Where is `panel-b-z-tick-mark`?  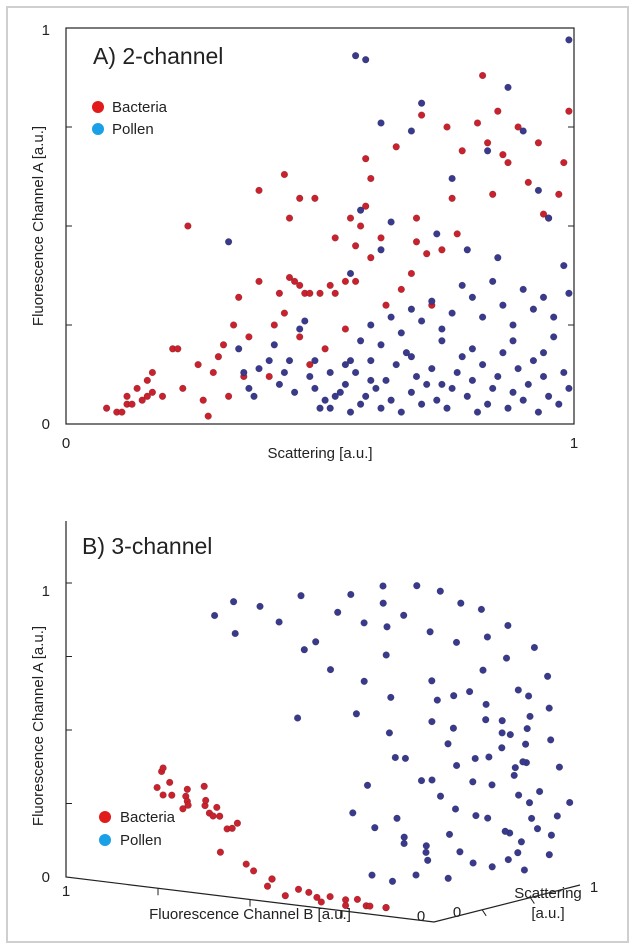
panel-b-z-tick-mark is located at coordinates (484, 913).